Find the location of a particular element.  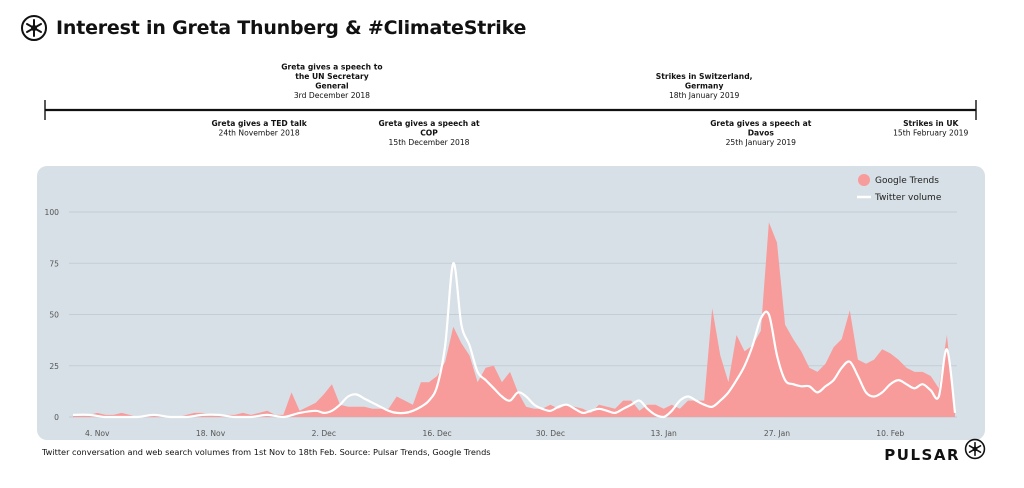

timeline-event-title: Davos is located at coordinates (761, 133).